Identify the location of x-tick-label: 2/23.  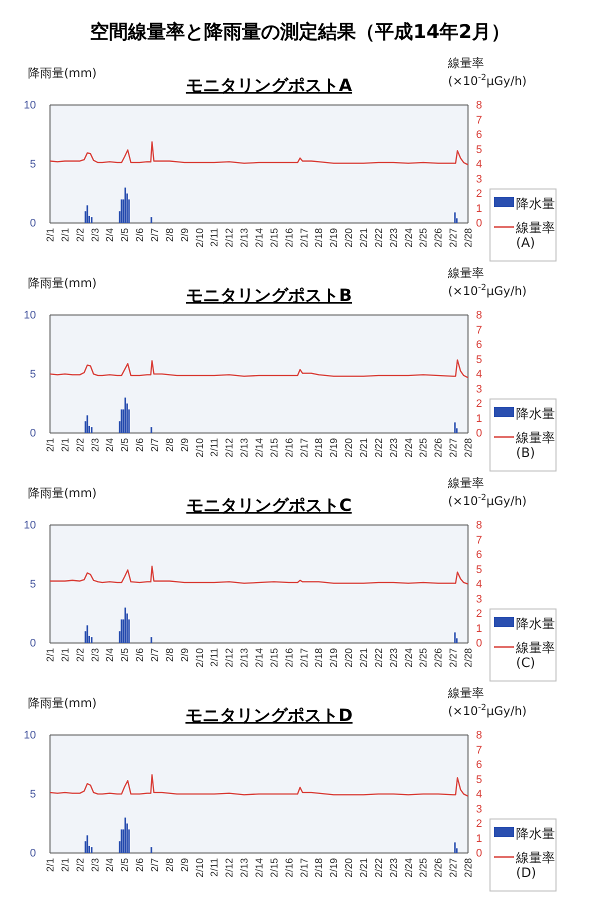
(394, 868).